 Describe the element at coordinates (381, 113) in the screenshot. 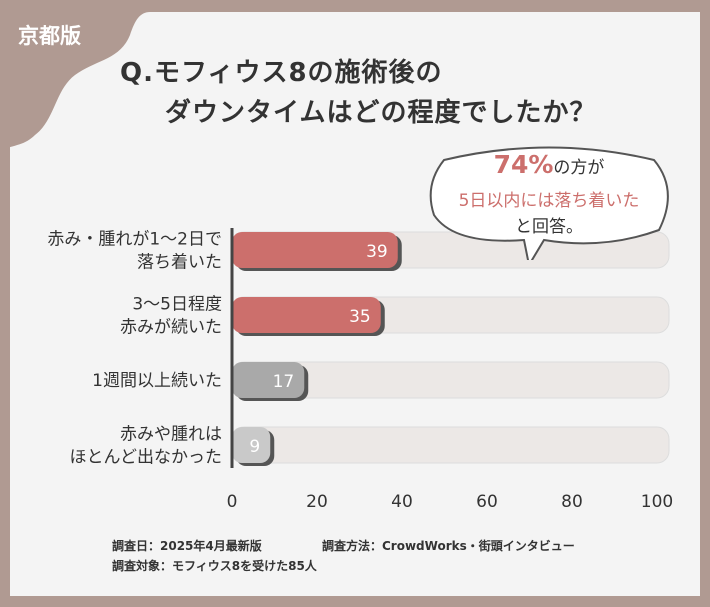

I see `title-line-2: ダウンタイムはどの程度でしたか？` at that location.